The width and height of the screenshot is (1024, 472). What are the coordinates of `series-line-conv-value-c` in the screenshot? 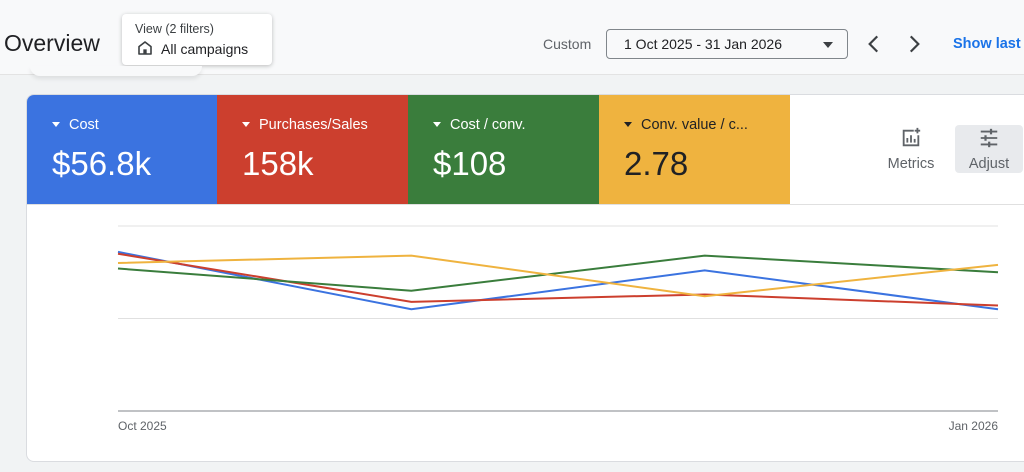 It's located at (558, 276).